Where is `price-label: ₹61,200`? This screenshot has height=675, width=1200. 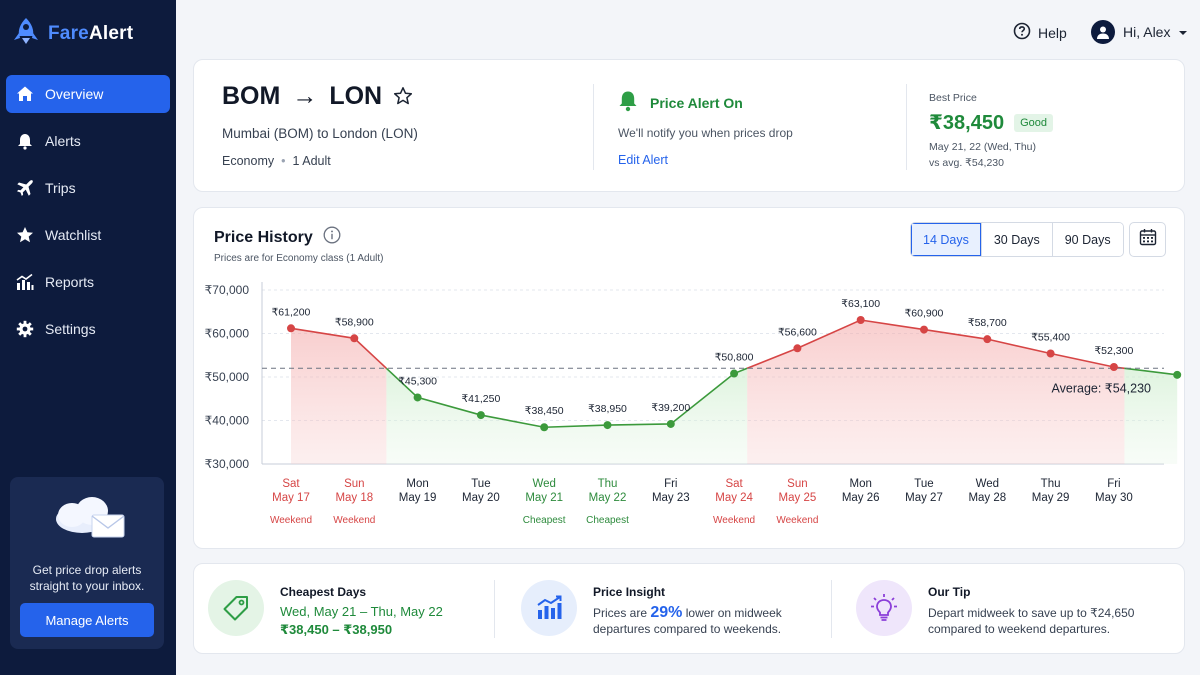 price-label: ₹61,200 is located at coordinates (291, 312).